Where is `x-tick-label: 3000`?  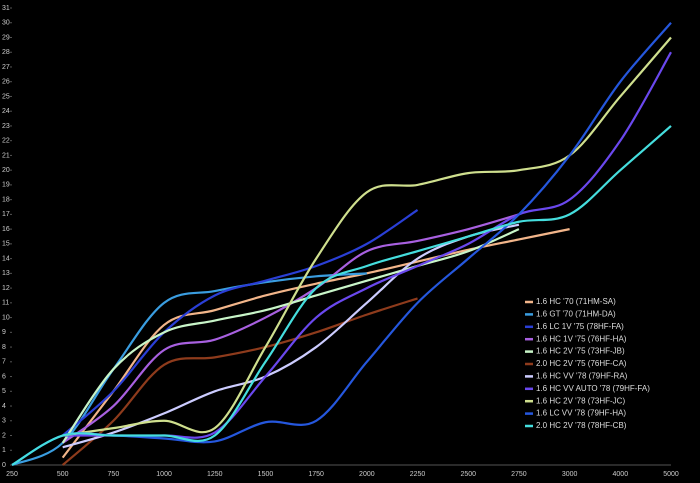
x-tick-label: 3000 is located at coordinates (570, 474).